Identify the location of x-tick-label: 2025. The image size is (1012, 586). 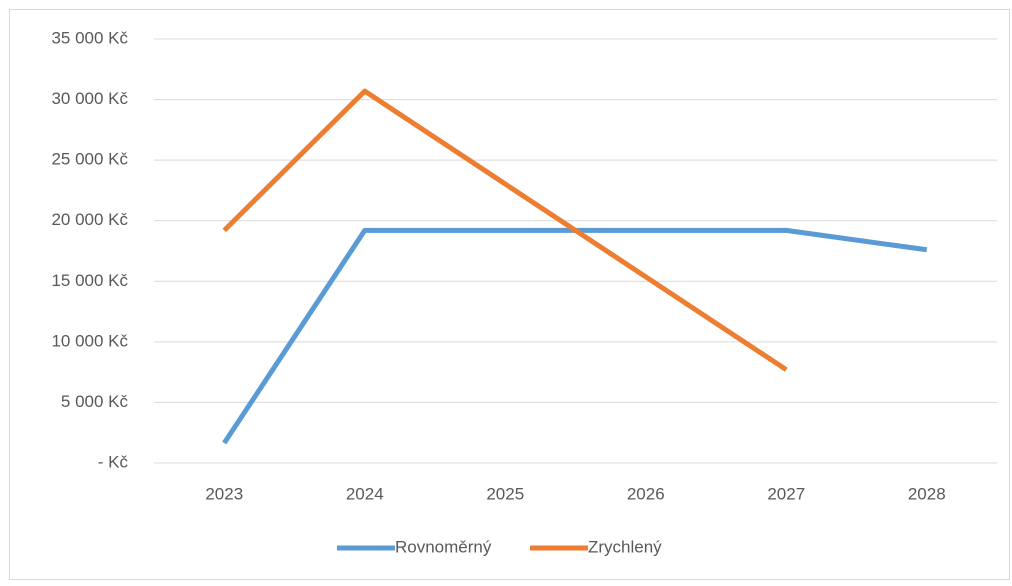
(505, 493).